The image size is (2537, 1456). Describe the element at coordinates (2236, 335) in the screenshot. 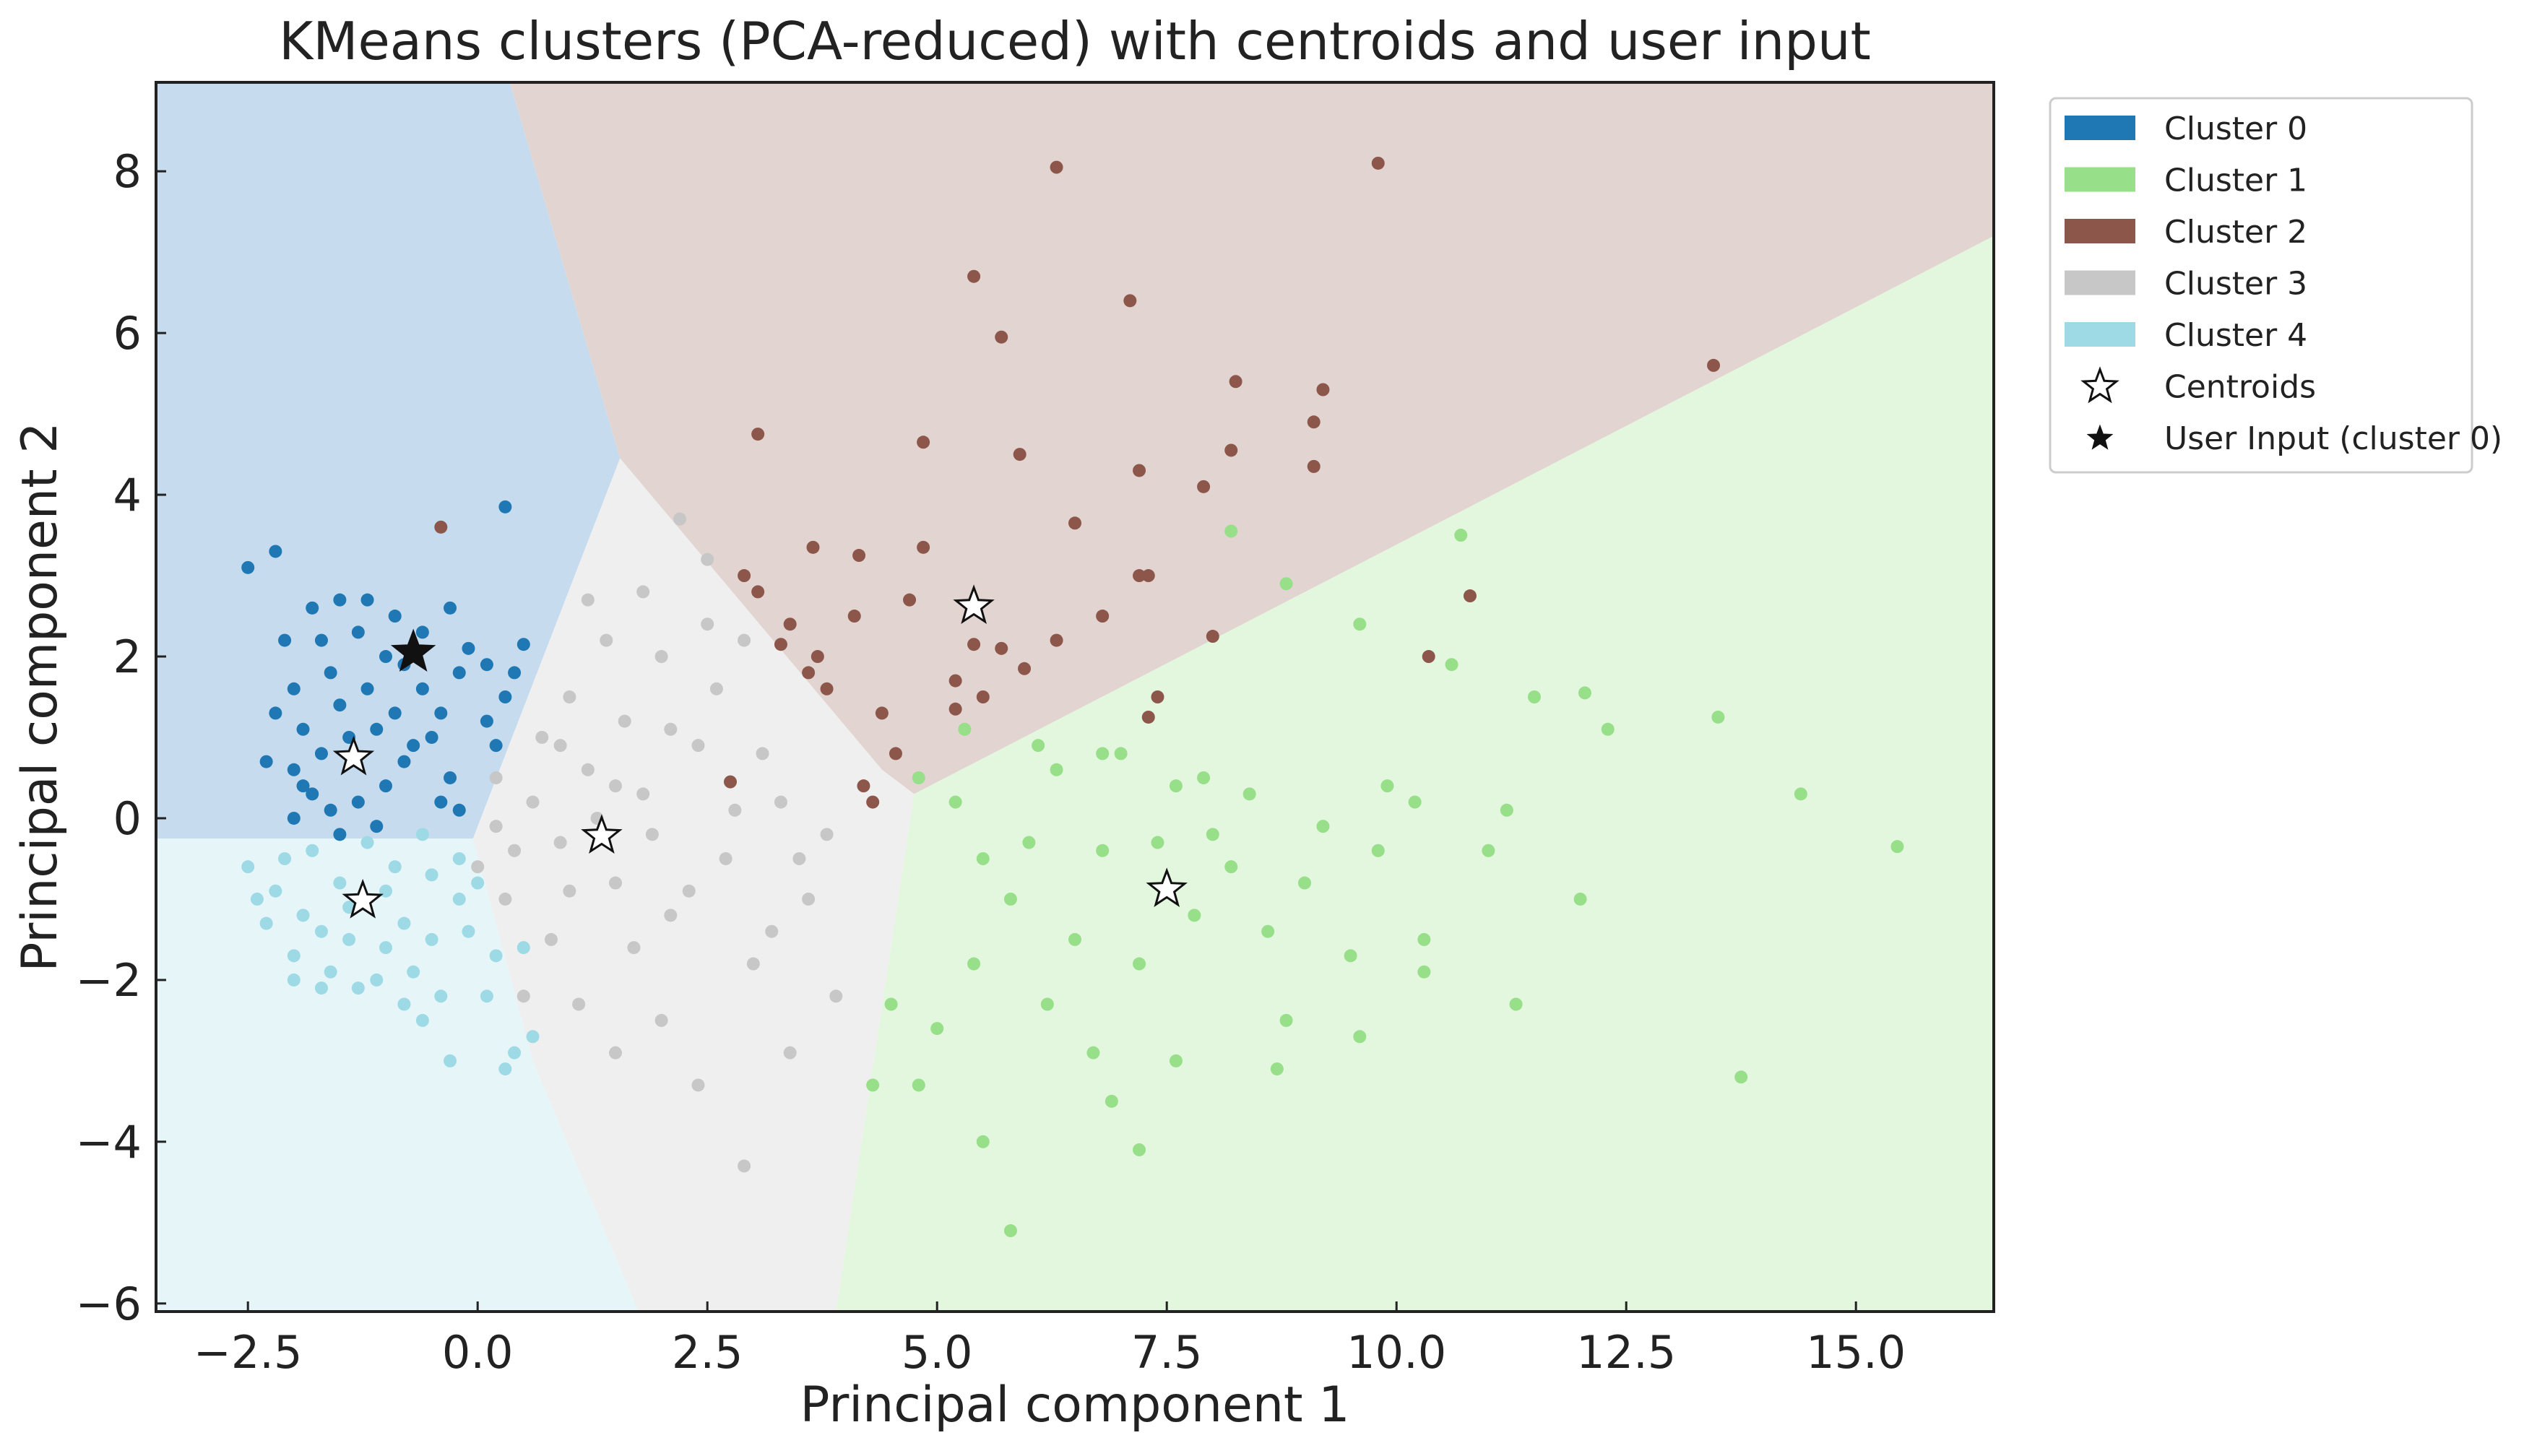

I see `legend-label-4: Cluster 4` at that location.